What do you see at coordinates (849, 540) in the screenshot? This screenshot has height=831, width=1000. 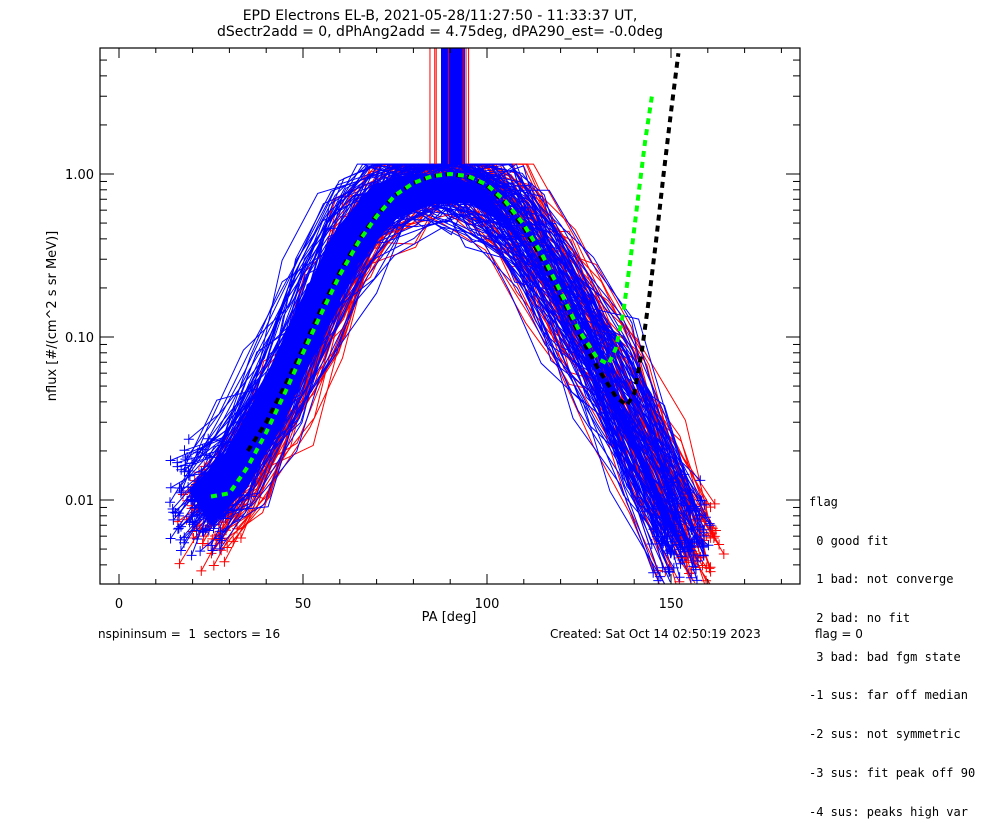 I see `legend-entry: 0 good fit` at bounding box center [849, 540].